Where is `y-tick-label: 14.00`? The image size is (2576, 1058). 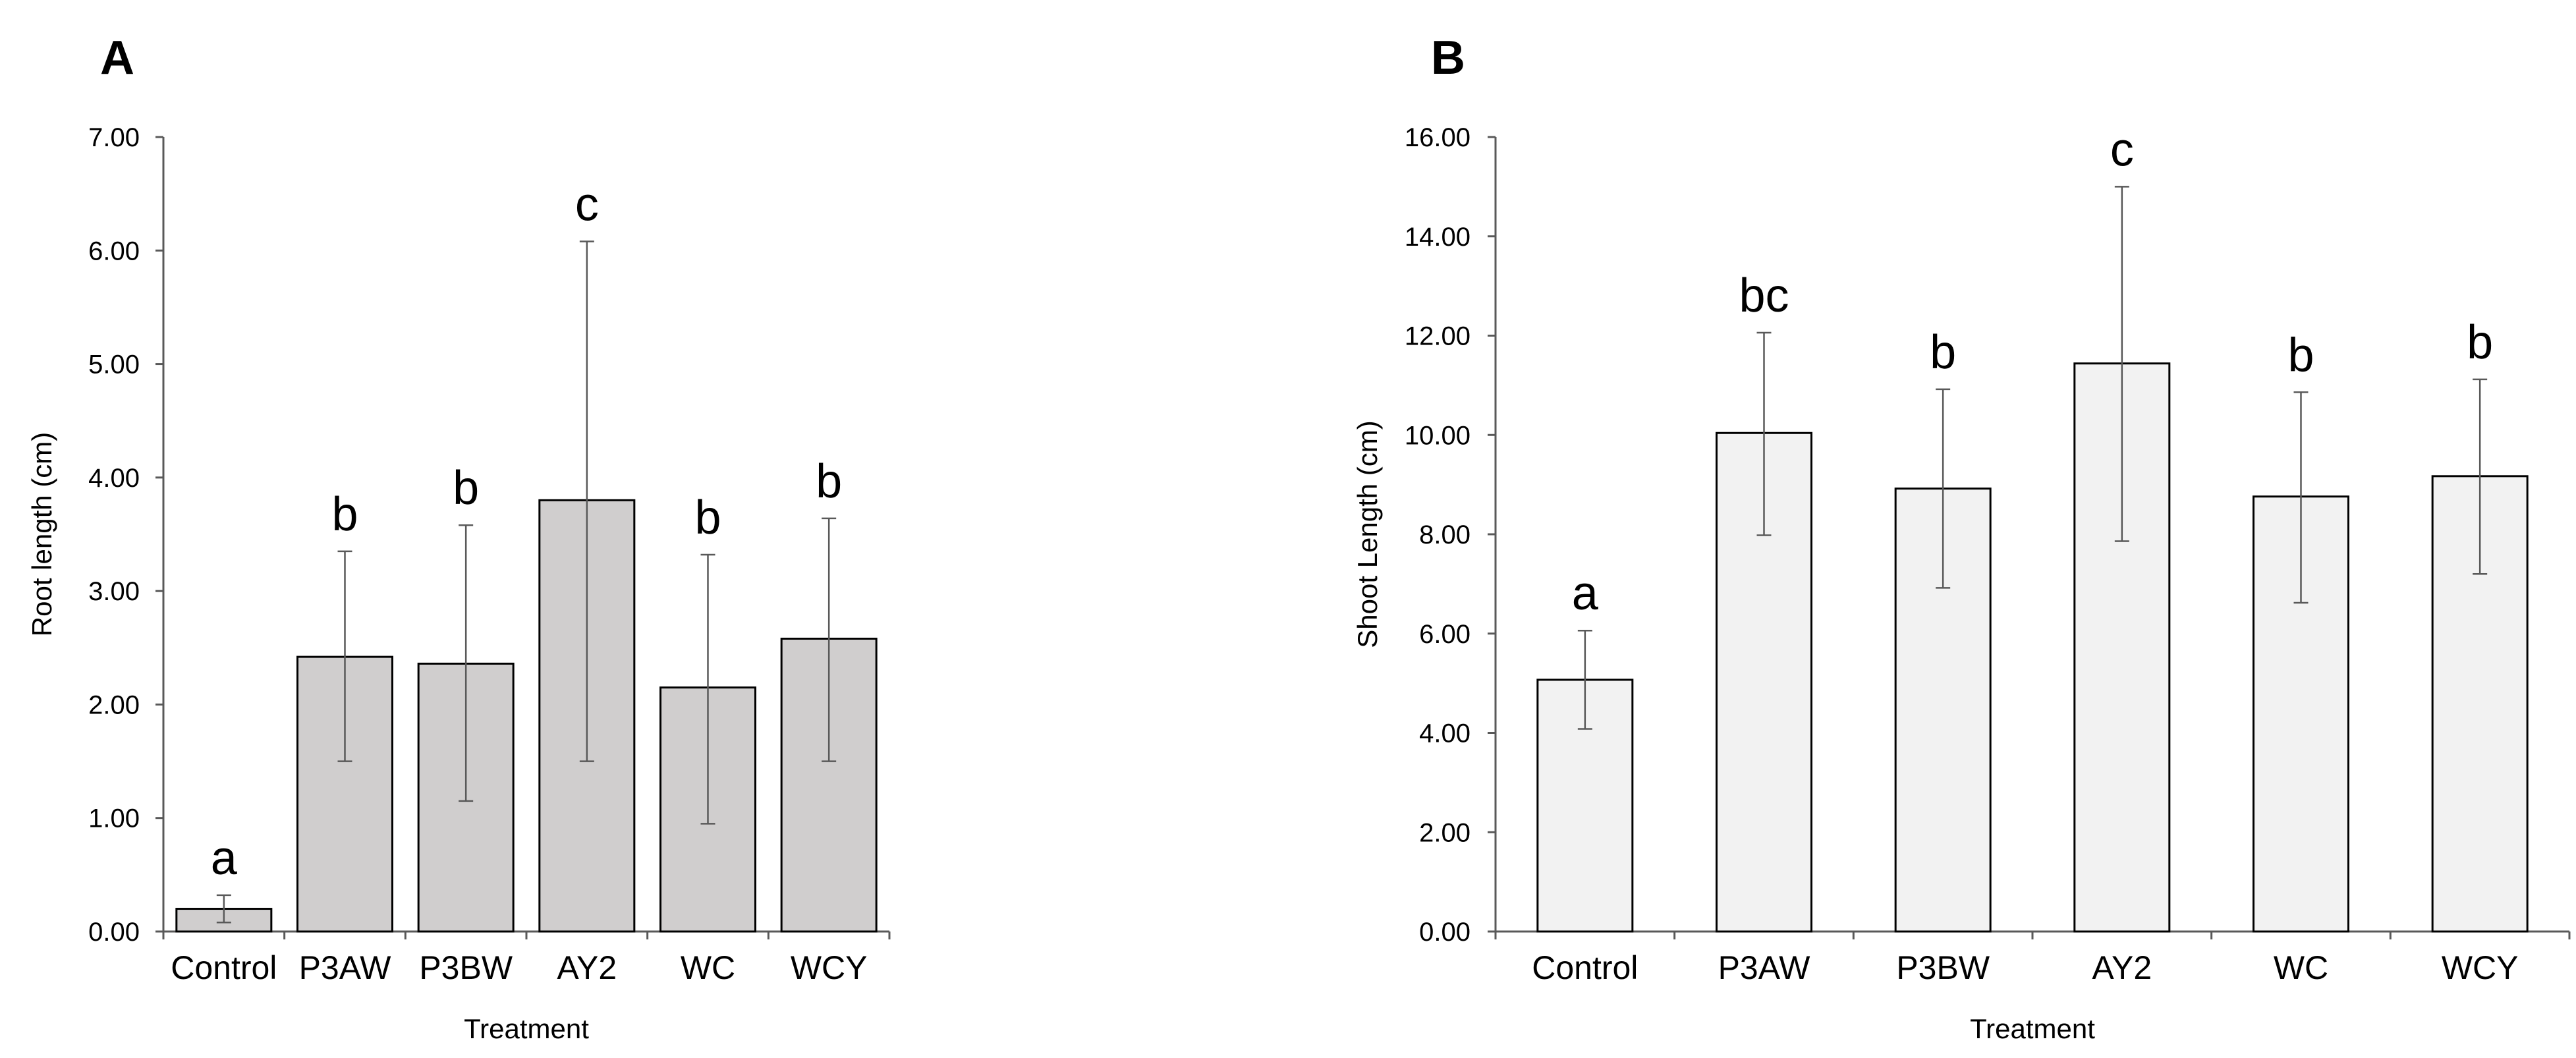
y-tick-label: 14.00 is located at coordinates (1437, 237).